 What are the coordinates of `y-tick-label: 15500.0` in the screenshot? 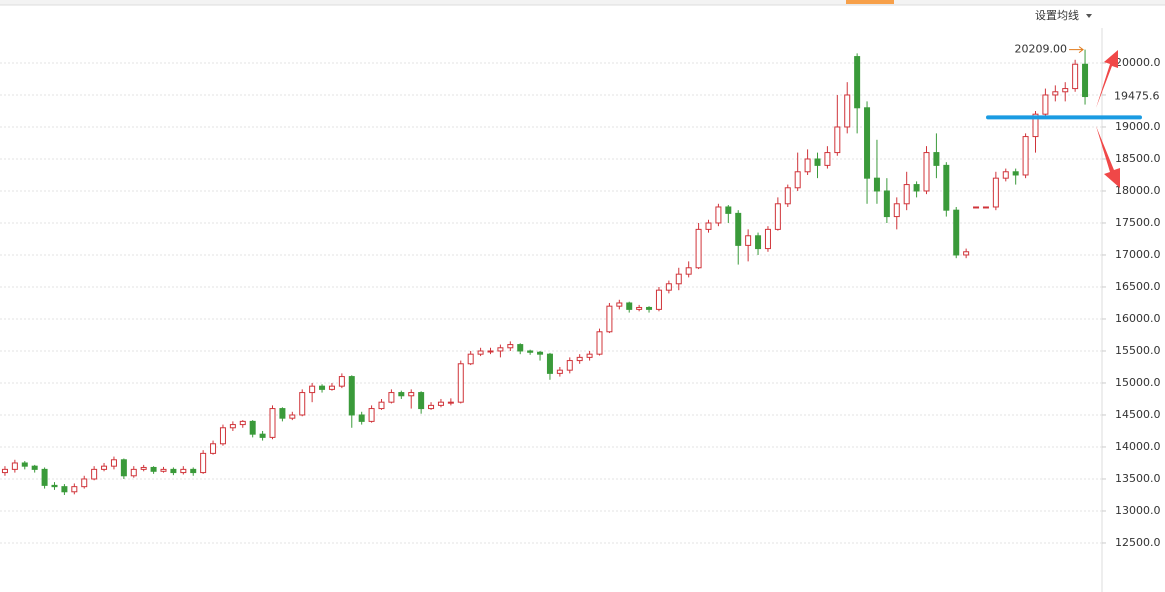 It's located at (1138, 350).